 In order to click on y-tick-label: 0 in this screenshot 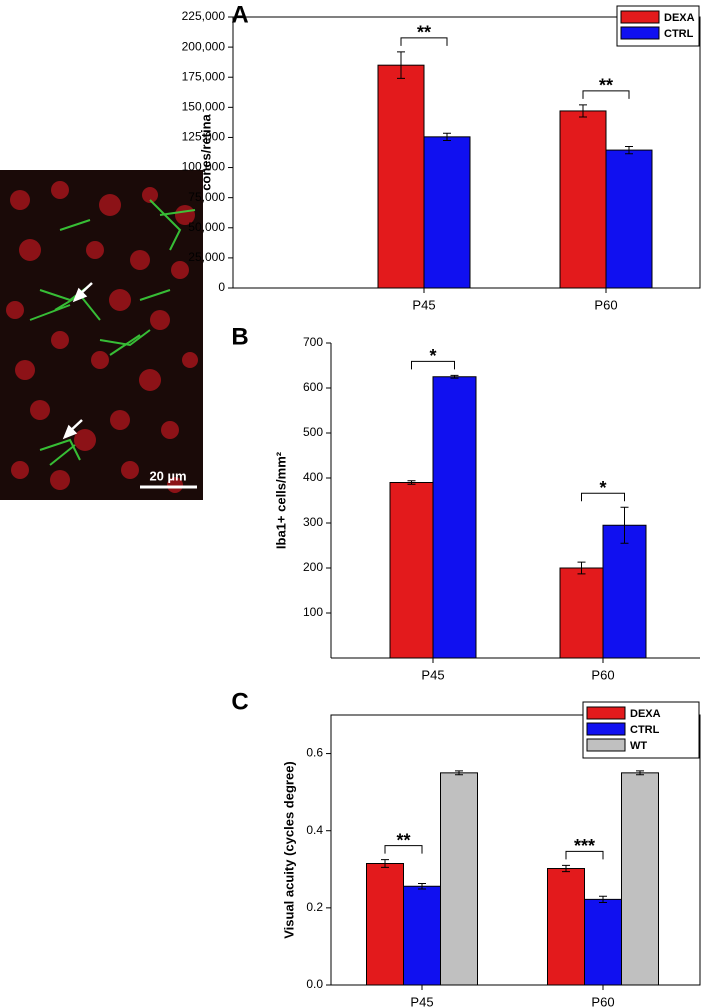, I will do `click(221, 287)`.